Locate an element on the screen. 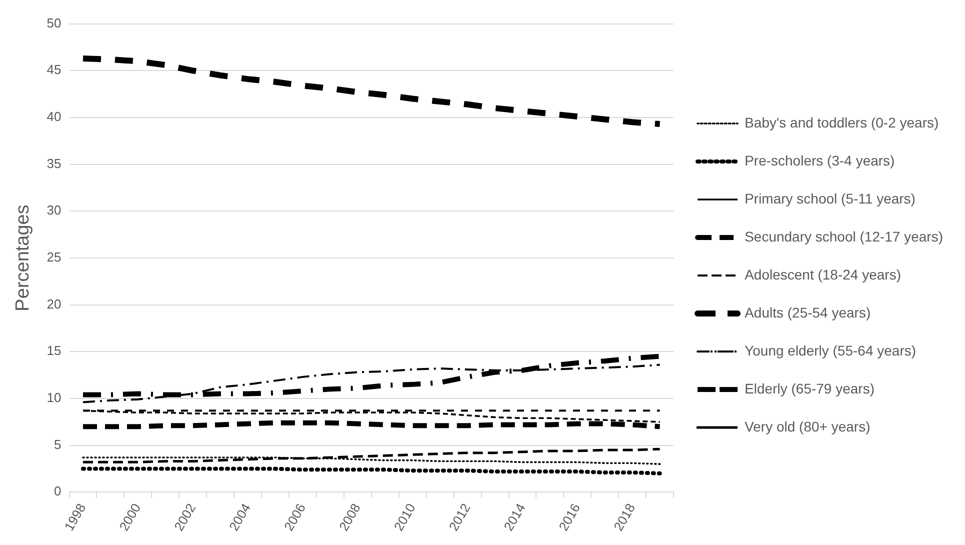  y-tick-label: 0 is located at coordinates (58, 491).